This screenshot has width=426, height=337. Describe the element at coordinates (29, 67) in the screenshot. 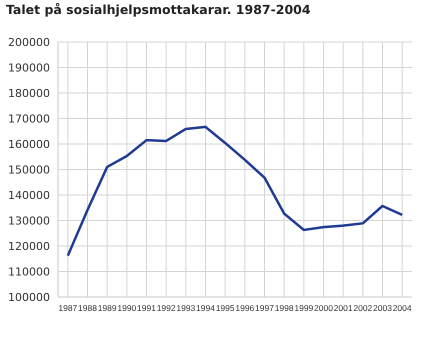

I see `y-tick-label: 190000` at that location.